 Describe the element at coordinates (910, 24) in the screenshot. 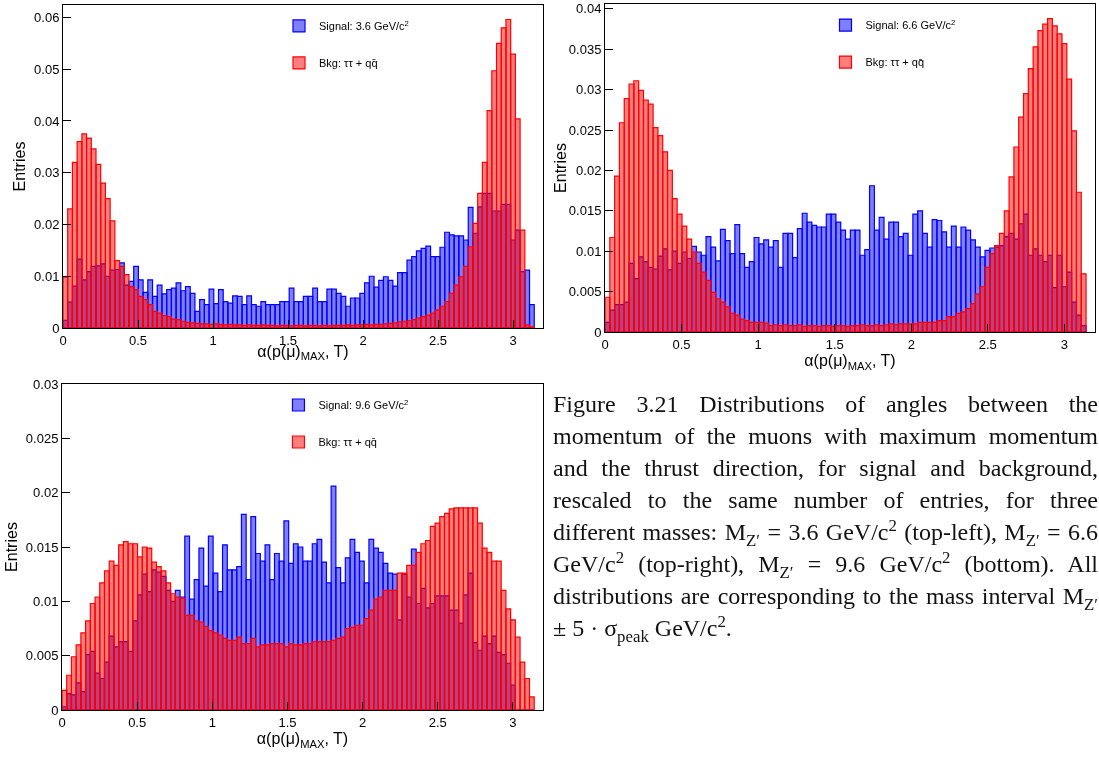

I see `legend-label: Signal: 6.6 GeV/c$^{2}$` at that location.